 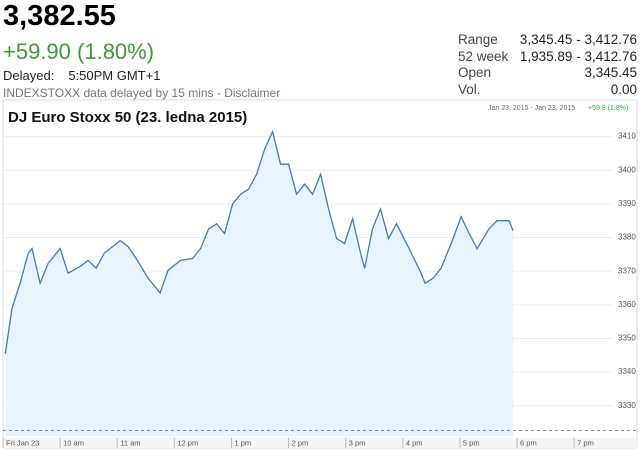 What do you see at coordinates (475, 72) in the screenshot?
I see `stat-label: Open` at bounding box center [475, 72].